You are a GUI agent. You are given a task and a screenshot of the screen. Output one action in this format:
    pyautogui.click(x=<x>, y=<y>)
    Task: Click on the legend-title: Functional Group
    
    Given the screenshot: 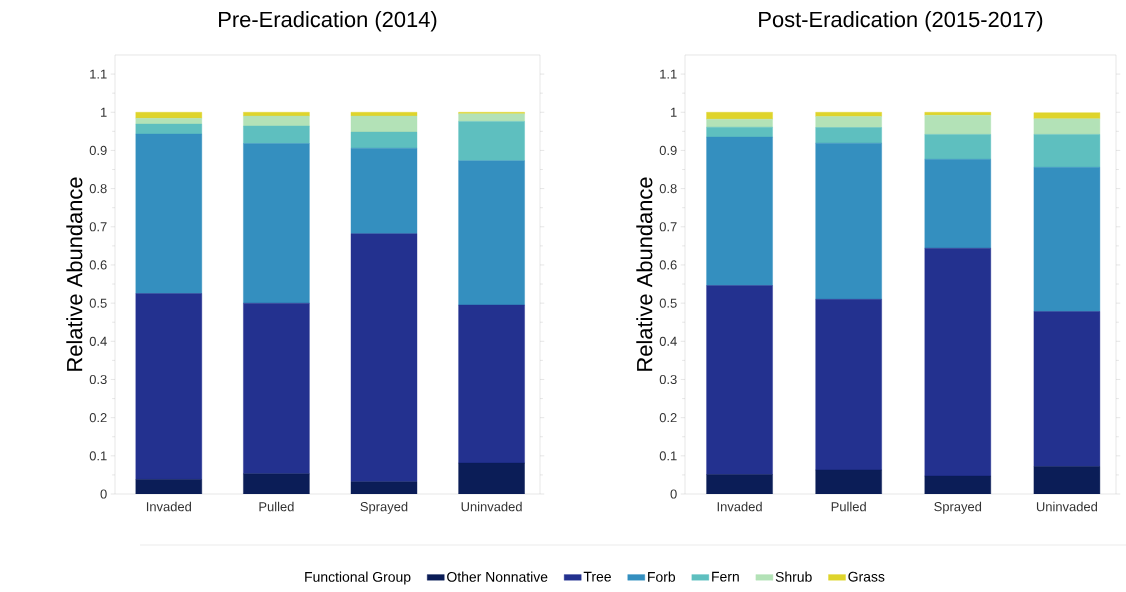 What is the action you would take?
    pyautogui.click(x=358, y=578)
    